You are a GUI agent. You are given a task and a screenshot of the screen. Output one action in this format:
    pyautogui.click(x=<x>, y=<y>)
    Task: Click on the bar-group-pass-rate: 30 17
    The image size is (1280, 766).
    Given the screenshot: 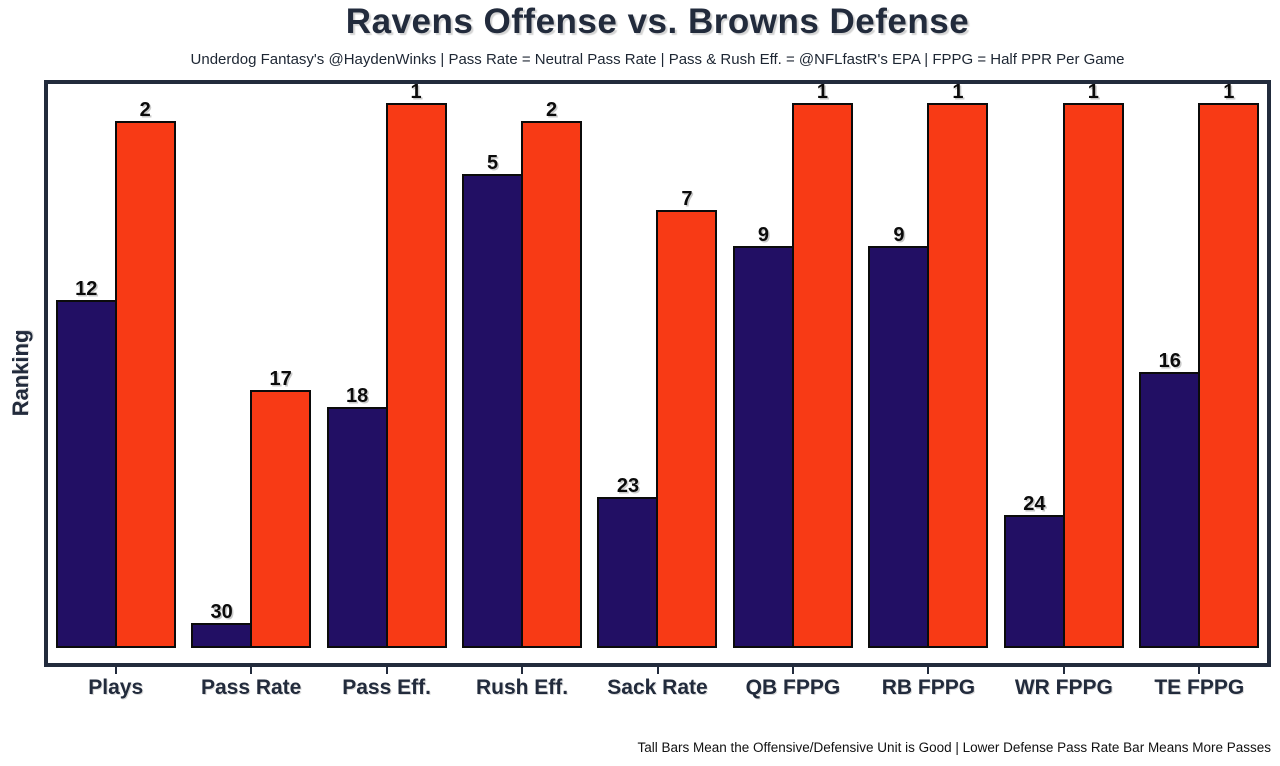 What is the action you would take?
    pyautogui.click(x=250, y=508)
    